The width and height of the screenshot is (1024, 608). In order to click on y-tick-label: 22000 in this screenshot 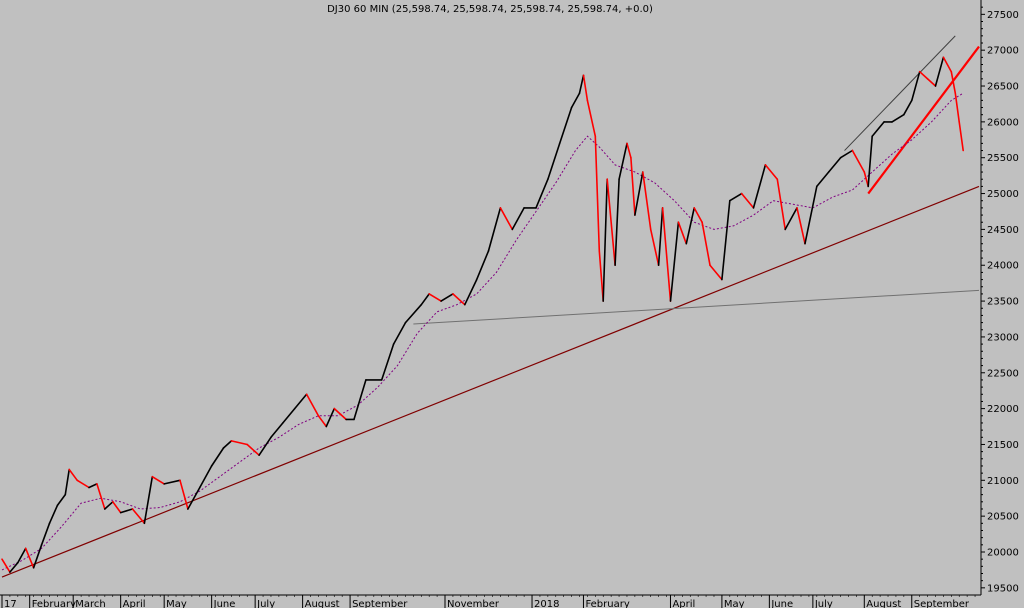, I will do `click(1003, 409)`.